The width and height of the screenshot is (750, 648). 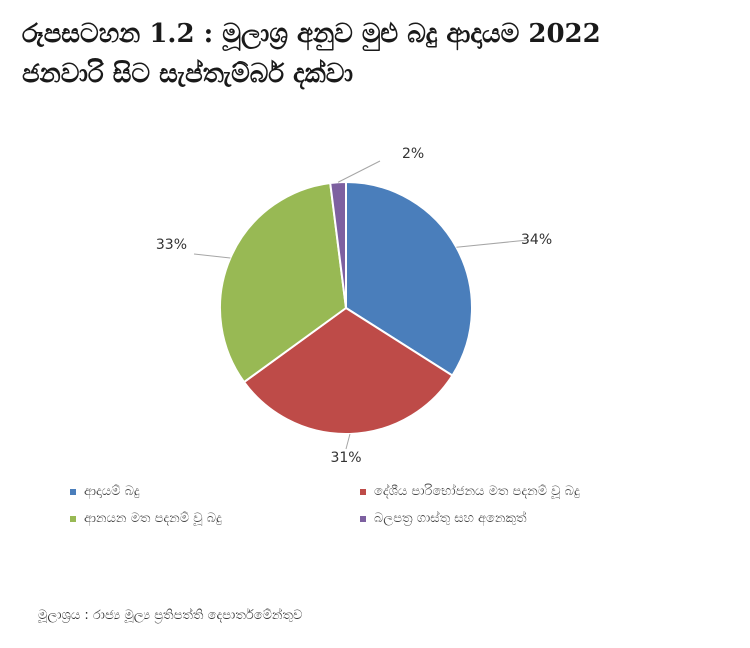 I want to click on pie-slice, so click(x=348, y=371).